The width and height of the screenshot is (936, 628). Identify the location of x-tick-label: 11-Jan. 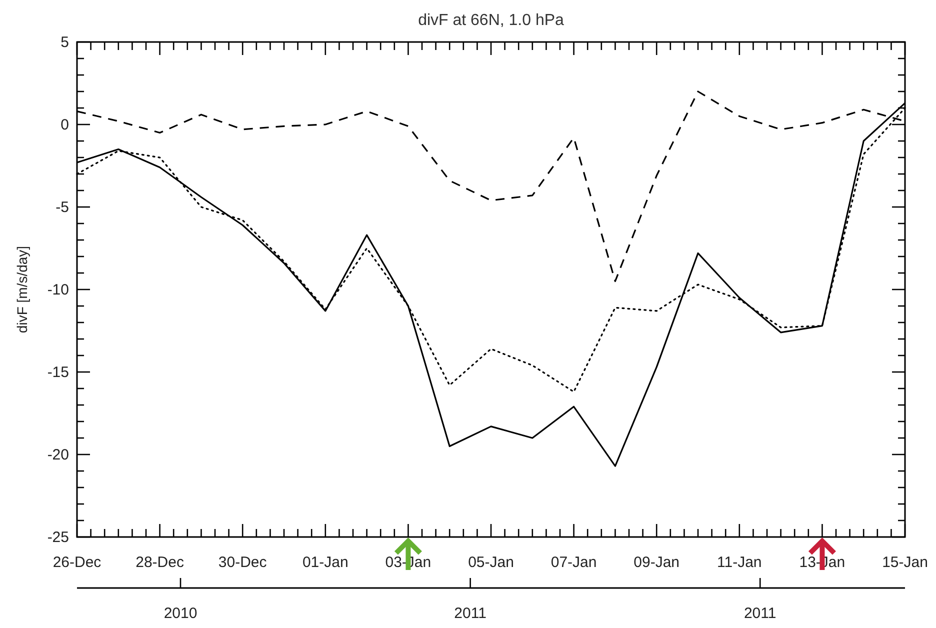
(739, 562).